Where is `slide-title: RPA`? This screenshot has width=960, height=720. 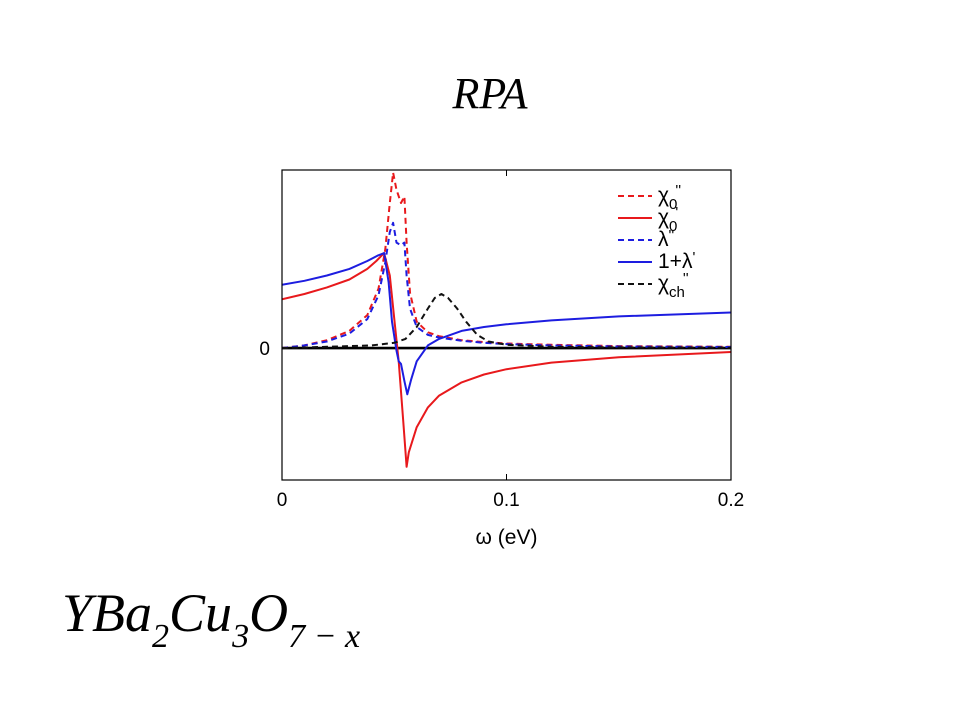 slide-title: RPA is located at coordinates (490, 93).